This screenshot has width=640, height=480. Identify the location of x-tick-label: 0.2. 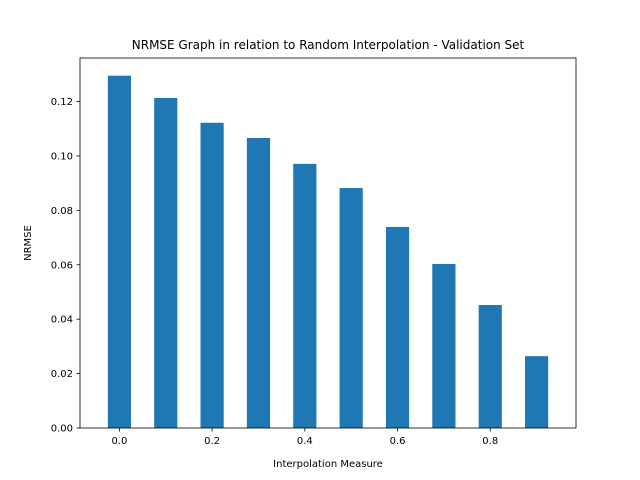
(212, 441).